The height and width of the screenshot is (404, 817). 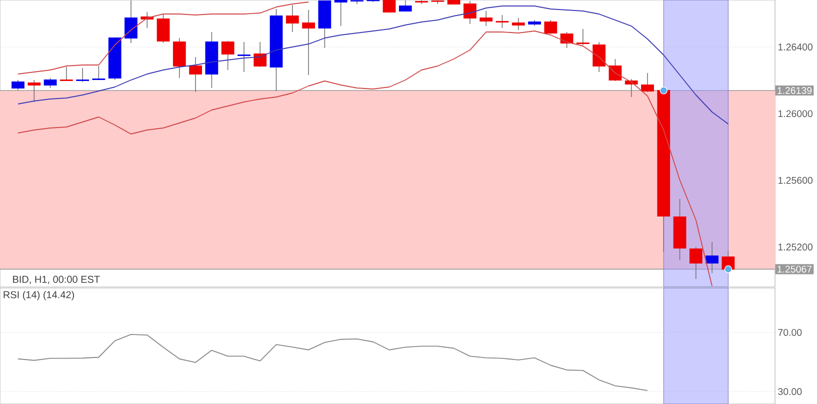 What do you see at coordinates (790, 332) in the screenshot?
I see `y-tick-label: 70.00` at bounding box center [790, 332].